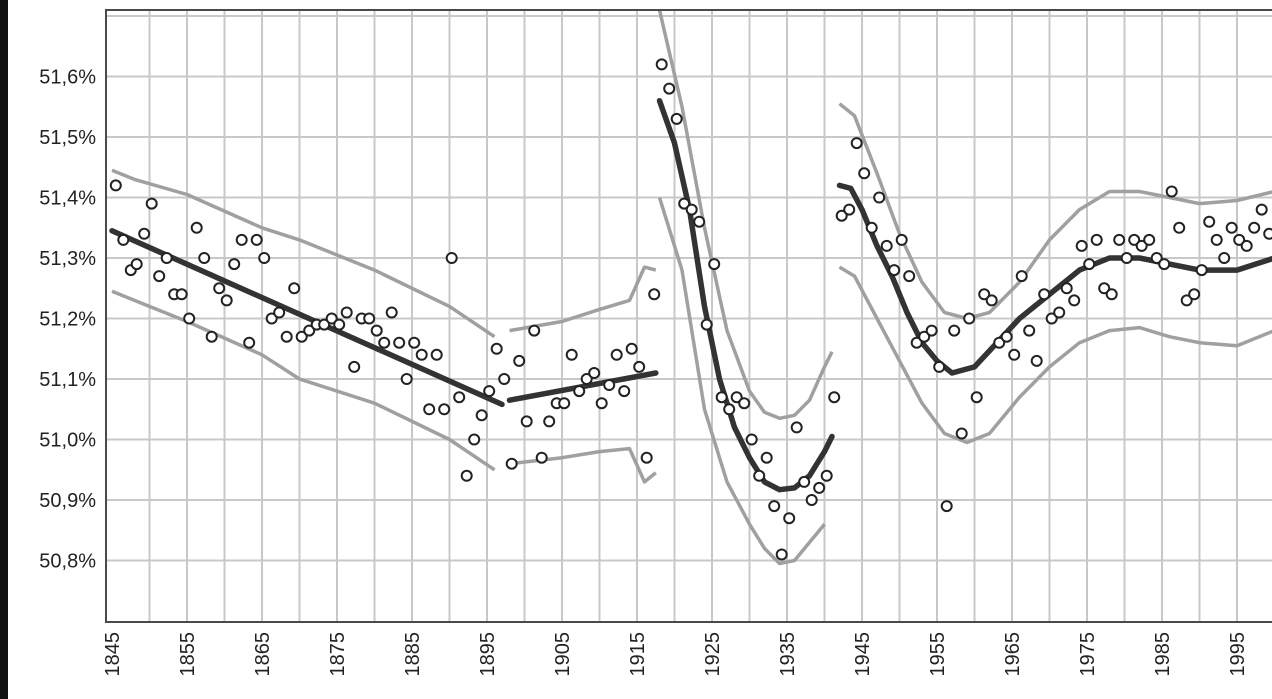  Describe the element at coordinates (741, 381) in the screenshot. I see `band-lower-line` at that location.